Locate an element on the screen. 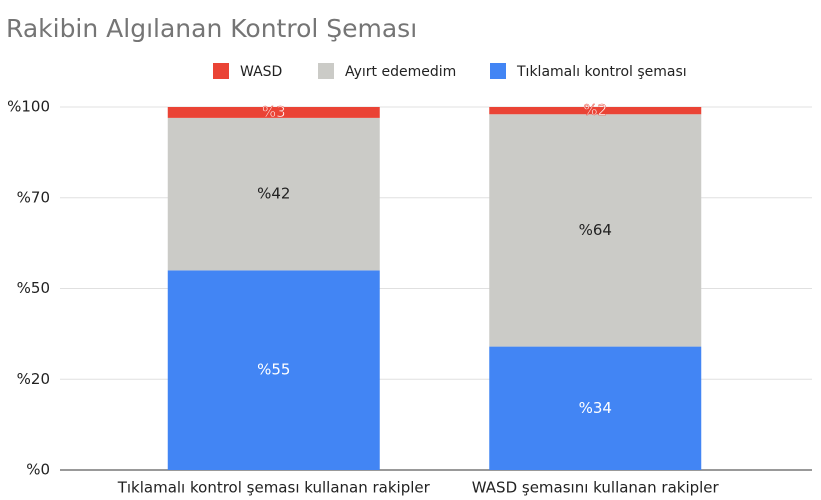  data-label: %3 is located at coordinates (274, 112).